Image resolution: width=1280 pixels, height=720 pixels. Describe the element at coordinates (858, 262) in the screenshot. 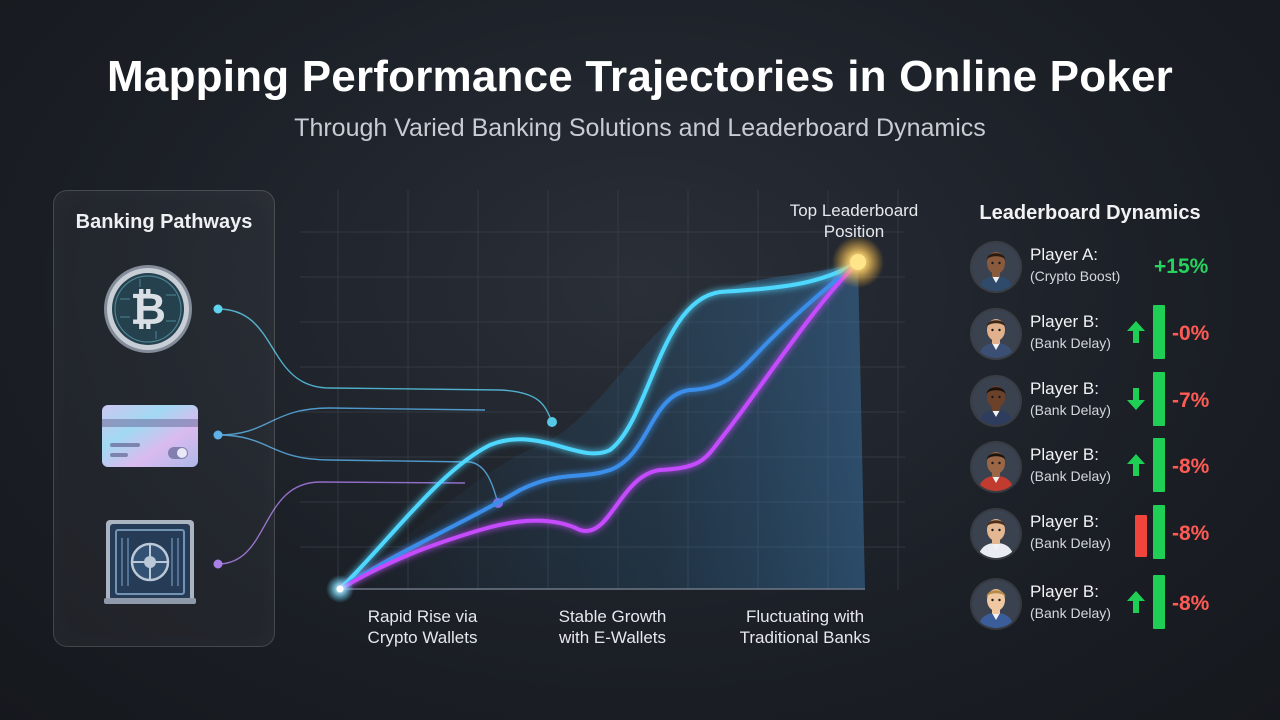

I see `peak-point` at that location.